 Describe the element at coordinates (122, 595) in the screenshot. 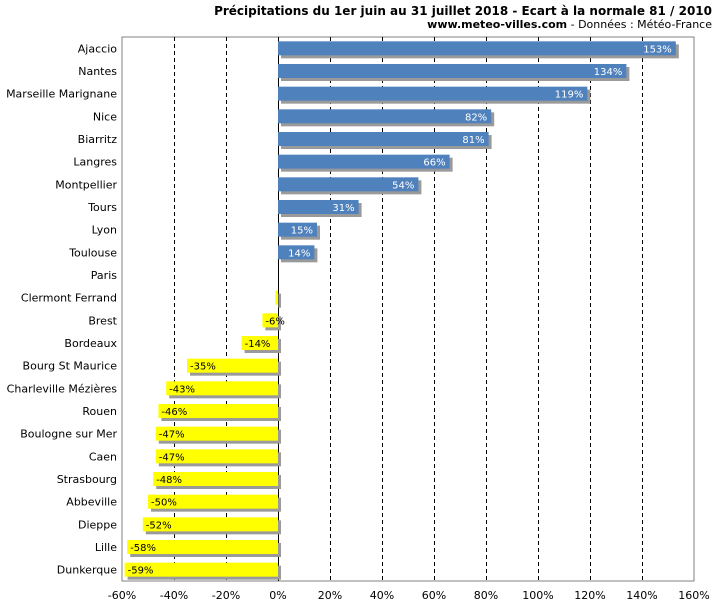

I see `x-tick-label: -60%` at that location.